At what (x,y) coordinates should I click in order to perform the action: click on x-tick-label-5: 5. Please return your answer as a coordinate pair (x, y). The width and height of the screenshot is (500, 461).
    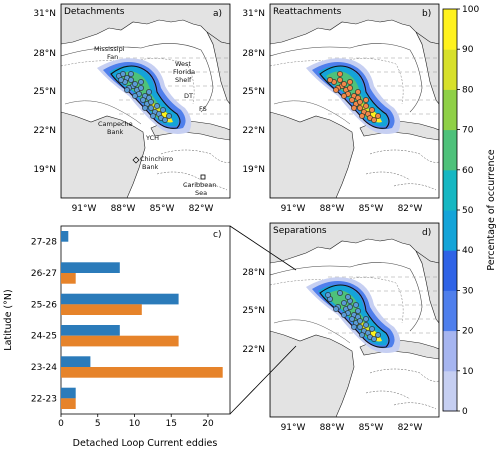
    Looking at the image, I should click on (98, 424).